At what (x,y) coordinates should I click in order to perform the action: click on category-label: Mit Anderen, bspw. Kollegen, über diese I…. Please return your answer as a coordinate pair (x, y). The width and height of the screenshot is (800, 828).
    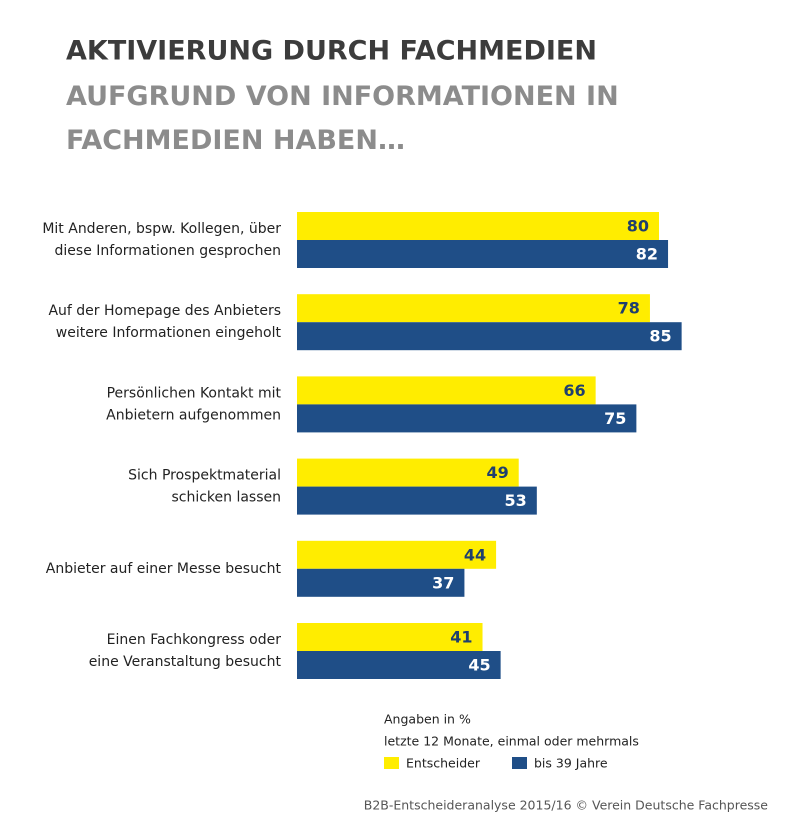
    Looking at the image, I should click on (161, 240).